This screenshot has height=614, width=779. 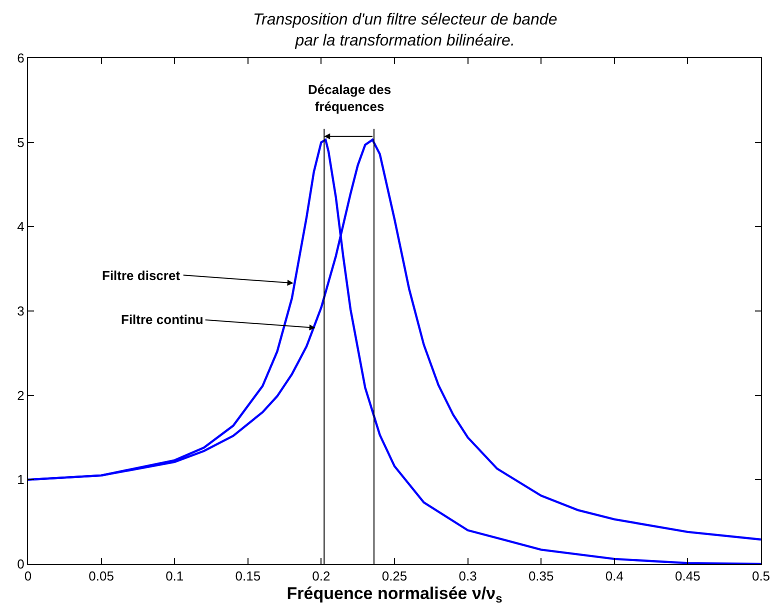 What do you see at coordinates (614, 576) in the screenshot?
I see `x-tick-label: 0.4` at bounding box center [614, 576].